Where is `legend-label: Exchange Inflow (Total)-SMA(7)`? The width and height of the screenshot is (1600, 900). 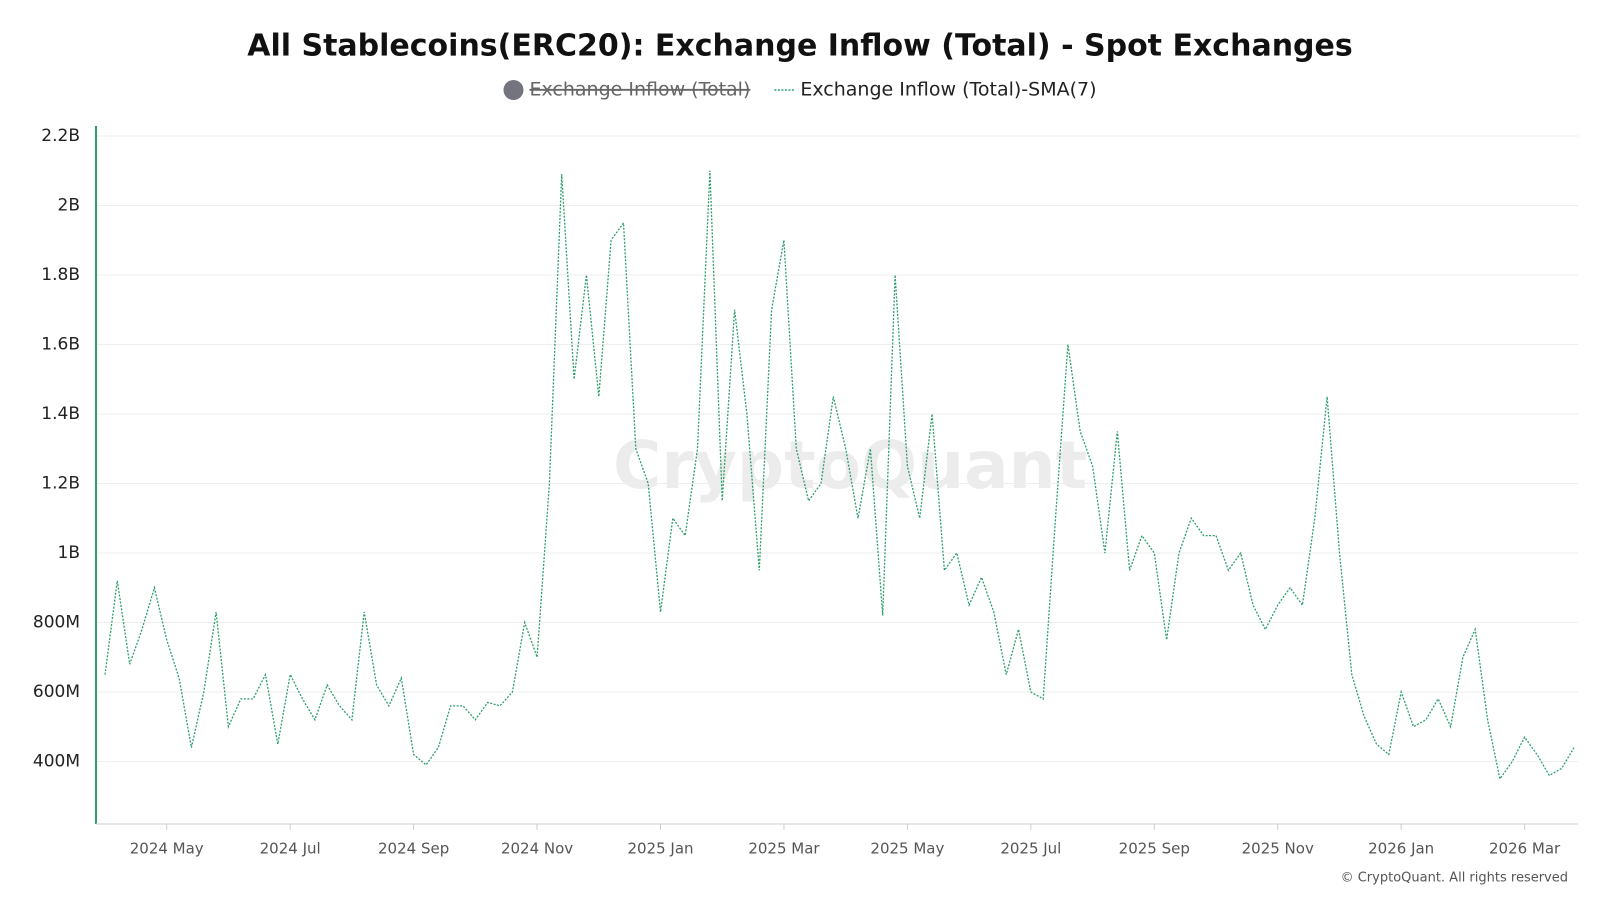
legend-label: Exchange Inflow (Total)-SMA(7) is located at coordinates (948, 90).